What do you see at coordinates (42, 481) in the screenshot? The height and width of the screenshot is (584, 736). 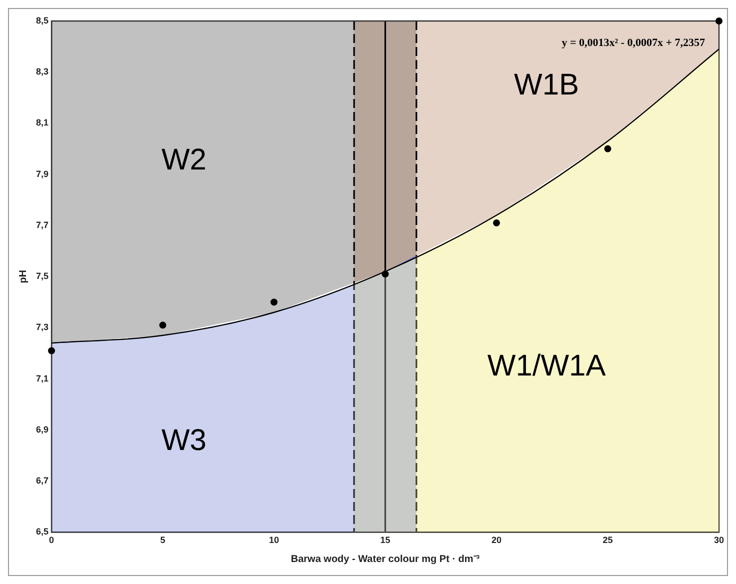 I see `y-tick-label: 6,7` at bounding box center [42, 481].